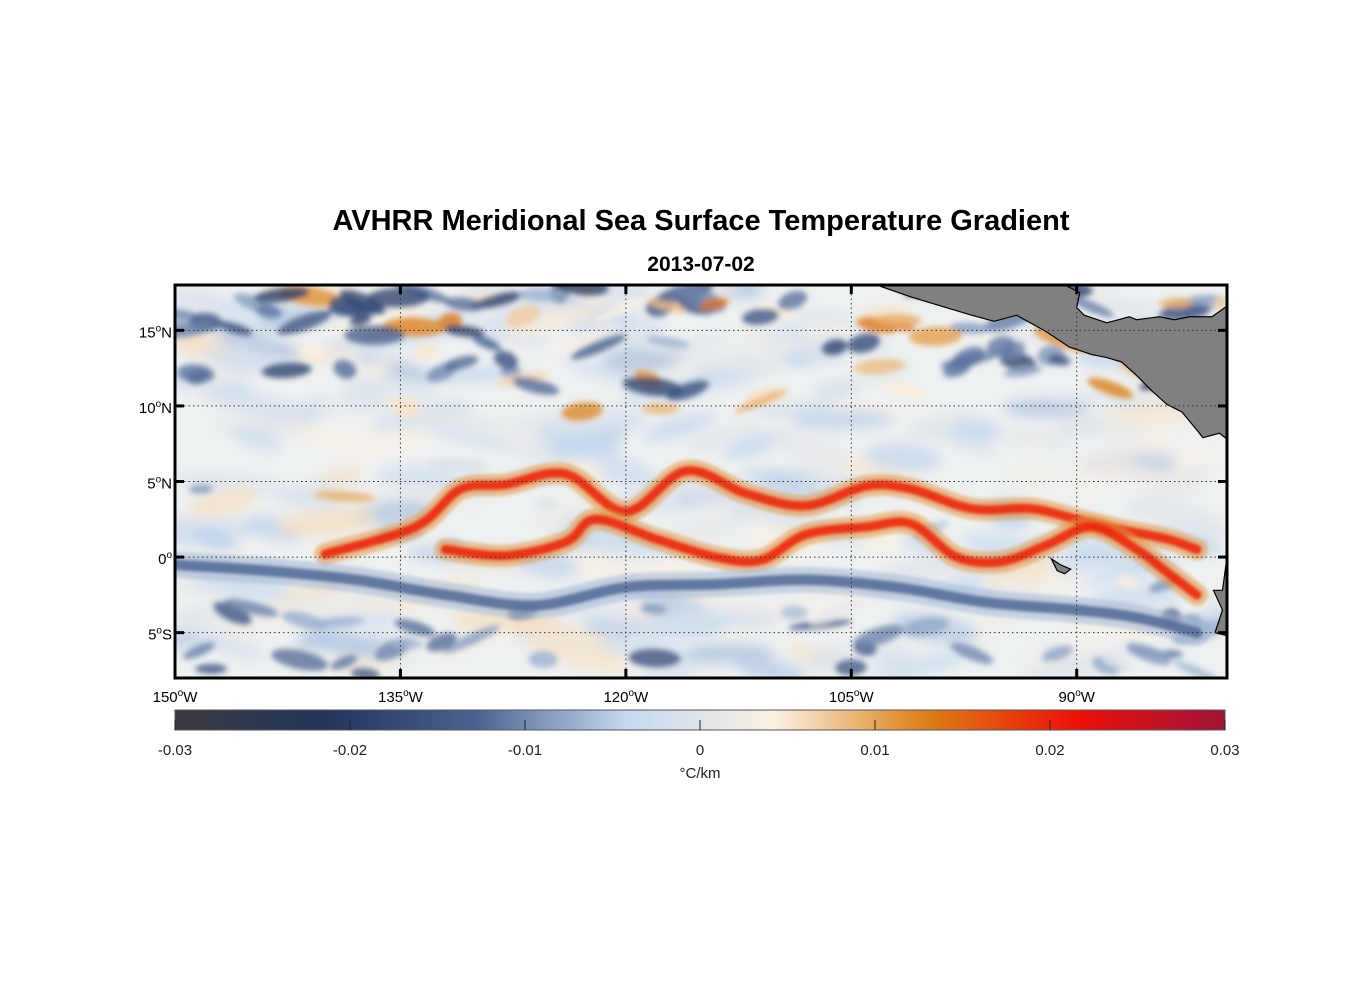 The width and height of the screenshot is (1356, 1000). I want to click on colorbar-tick-label: 0, so click(700, 750).